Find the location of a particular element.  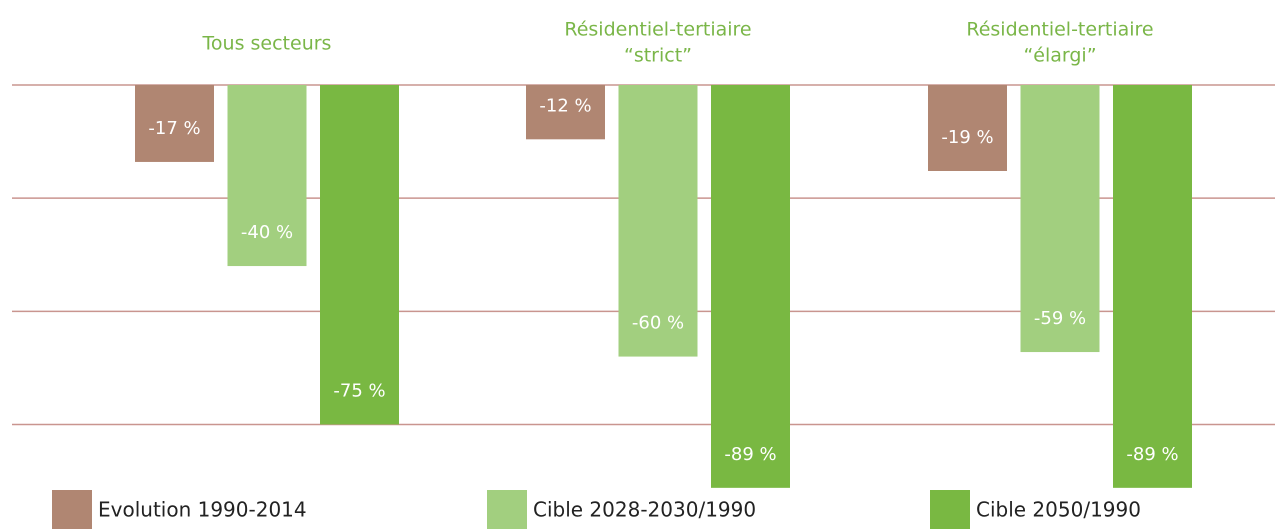

value-label: -17 % is located at coordinates (174, 128).